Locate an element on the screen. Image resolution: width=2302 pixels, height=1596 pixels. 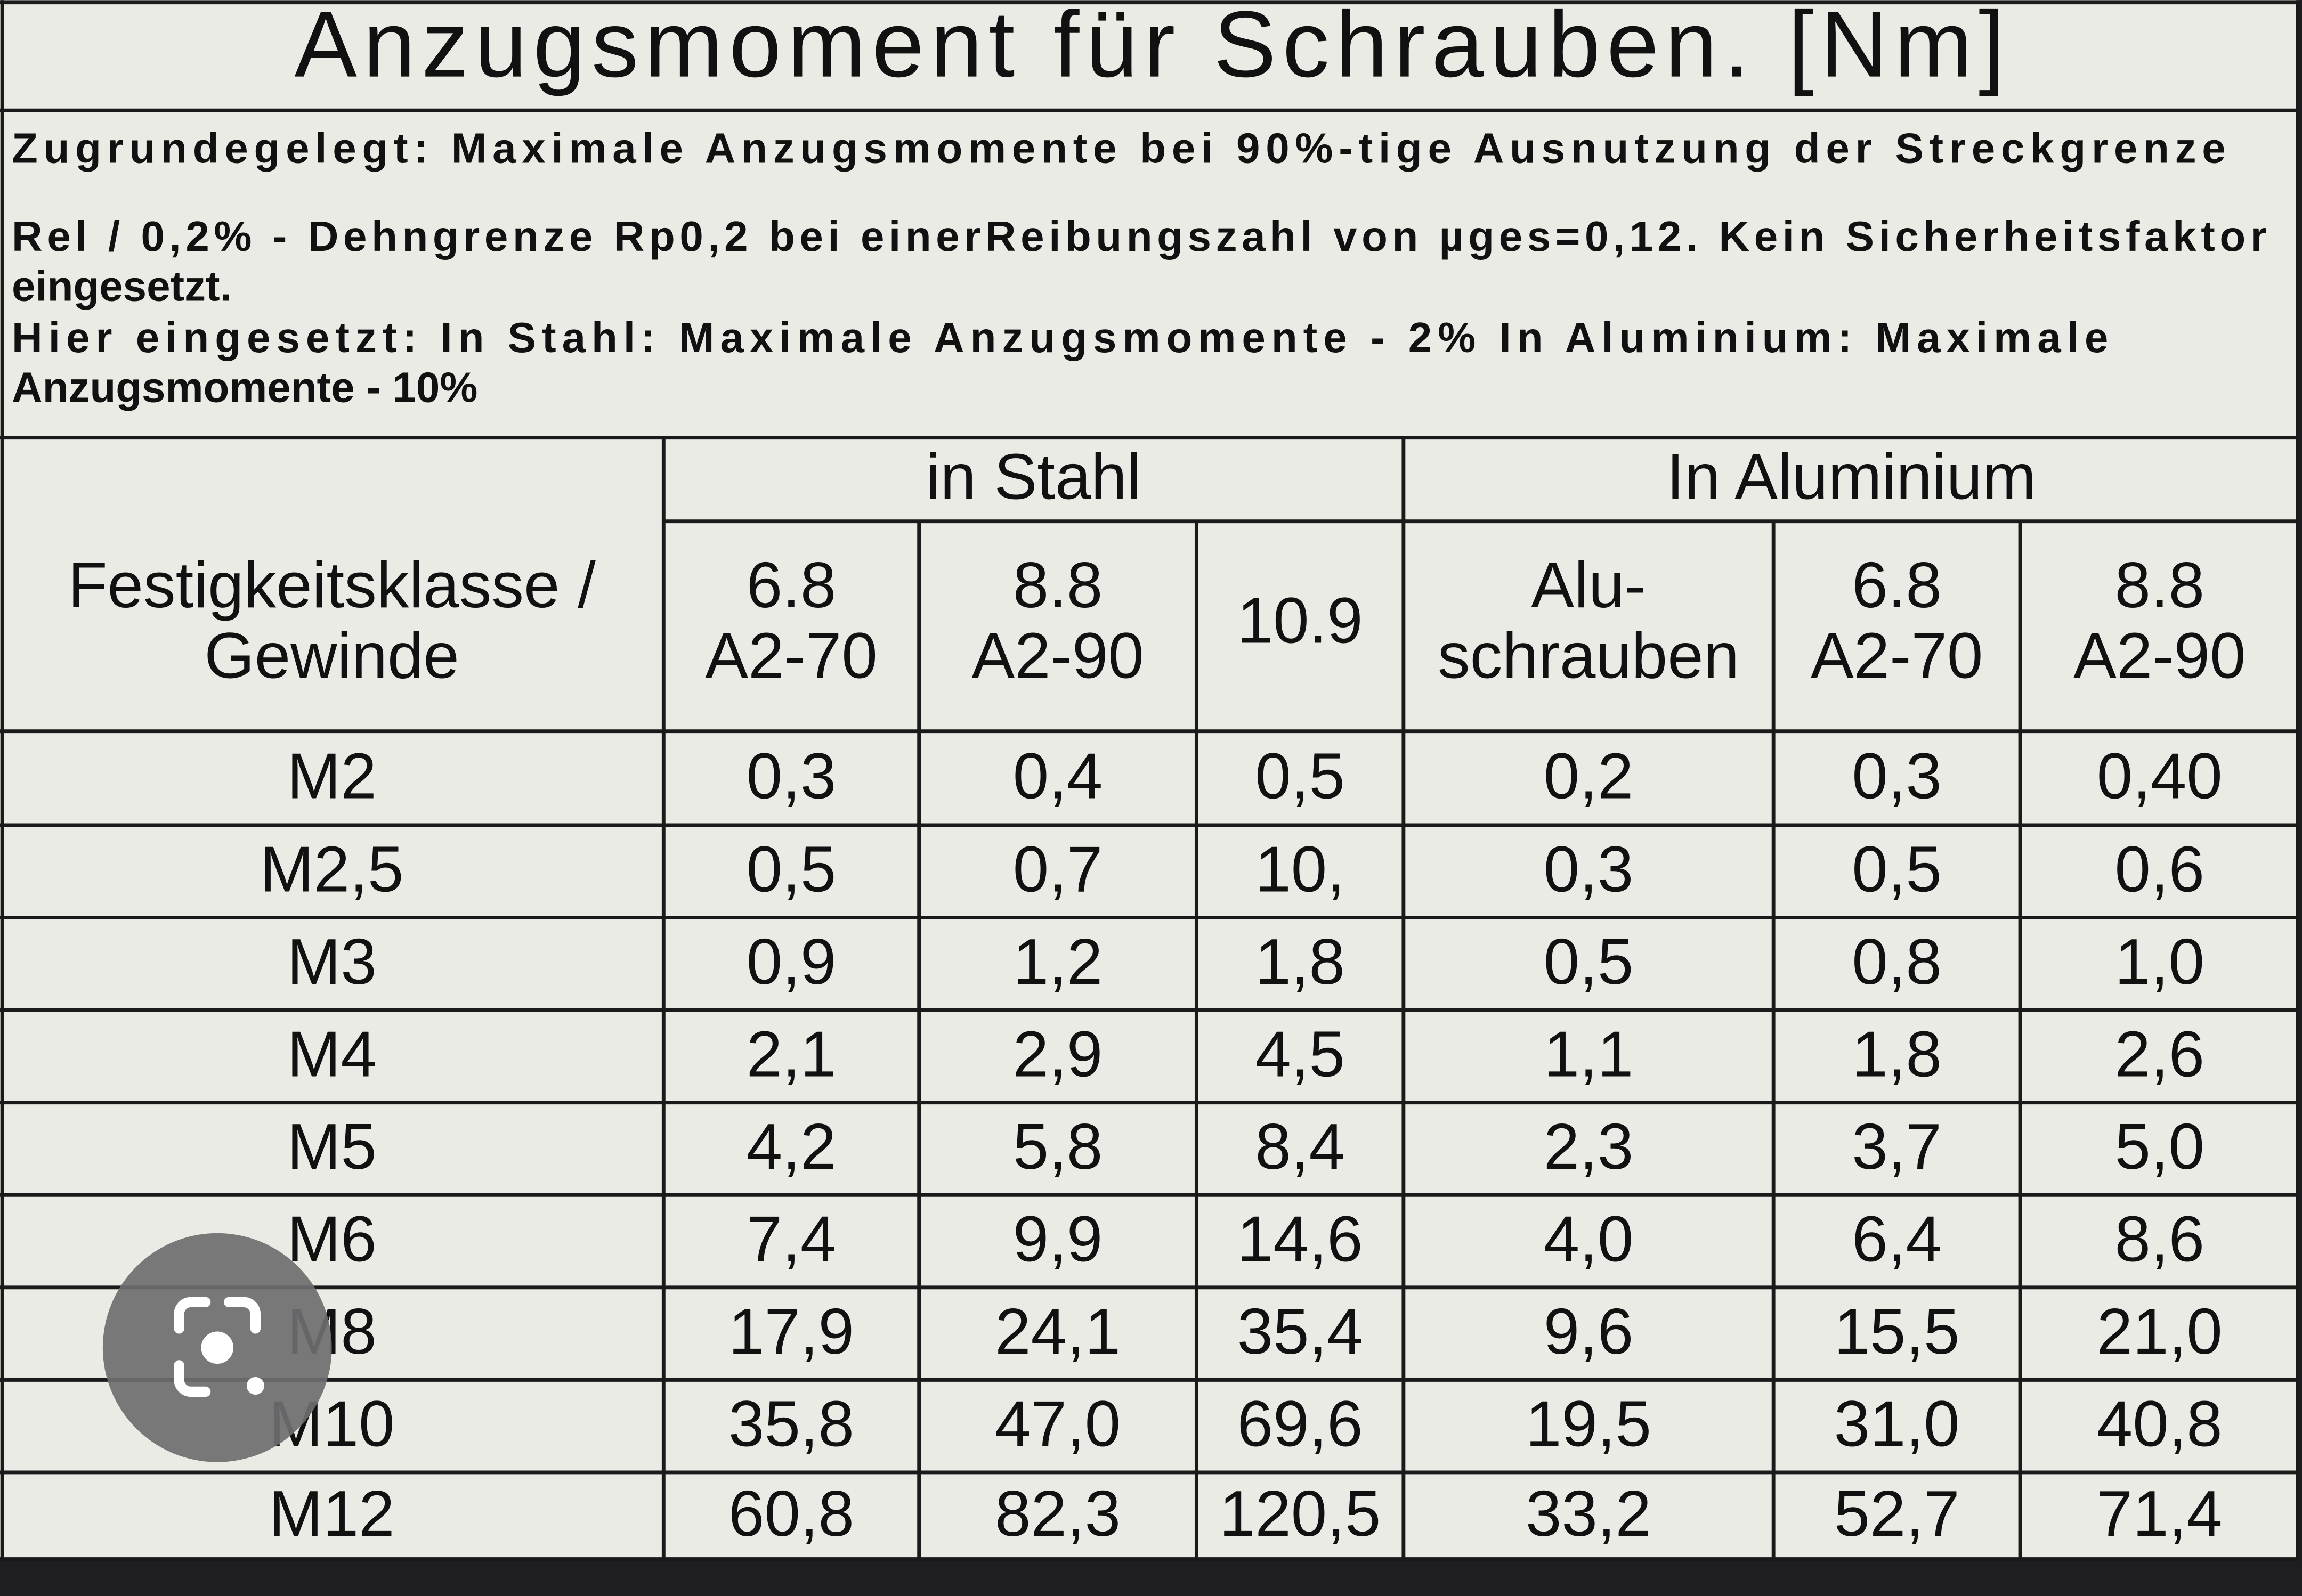
value-cell: 0,4 is located at coordinates (1058, 775).